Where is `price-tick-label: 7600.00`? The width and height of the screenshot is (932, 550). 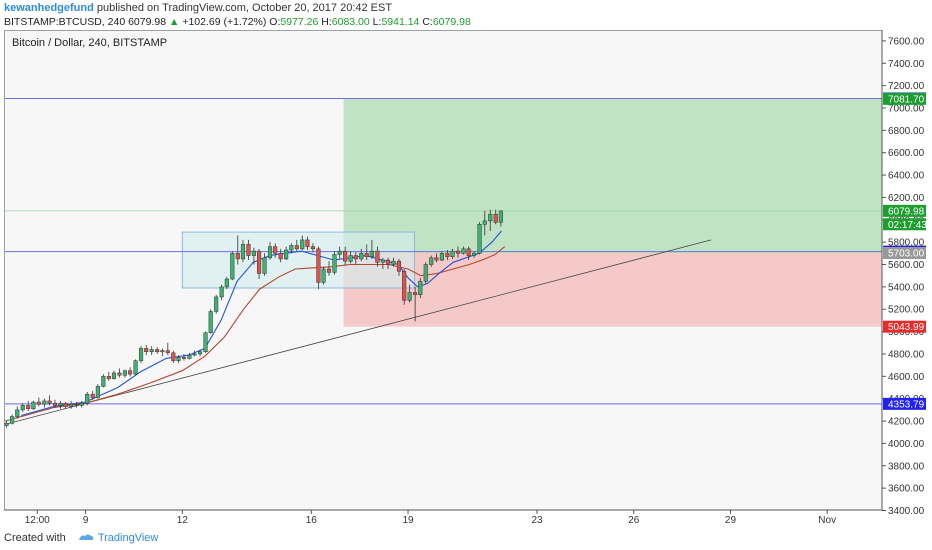 price-tick-label: 7600.00 is located at coordinates (906, 41).